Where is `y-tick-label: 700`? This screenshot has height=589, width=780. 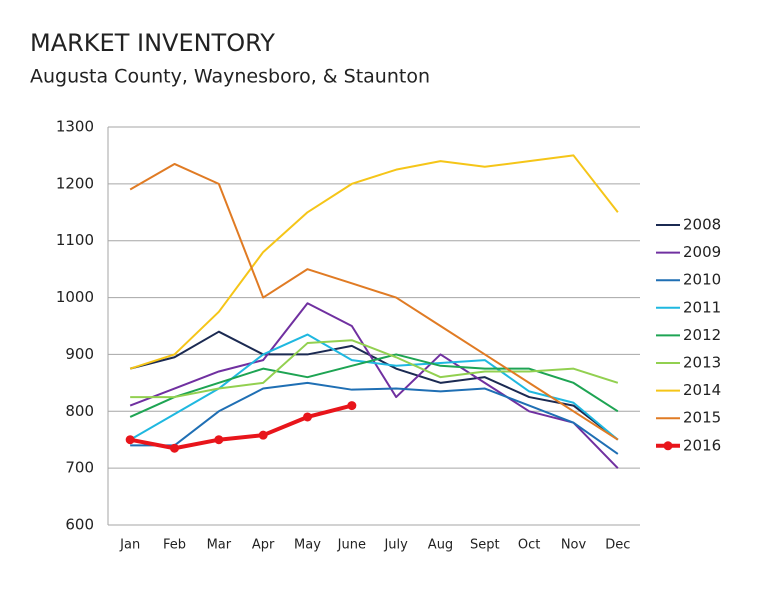
y-tick-label: 700 is located at coordinates (79, 468).